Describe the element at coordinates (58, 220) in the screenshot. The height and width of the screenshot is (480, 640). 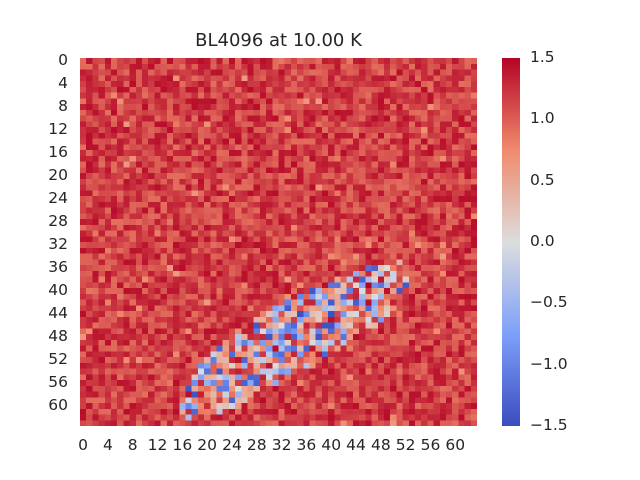
I see `y-tick-label: 28` at that location.